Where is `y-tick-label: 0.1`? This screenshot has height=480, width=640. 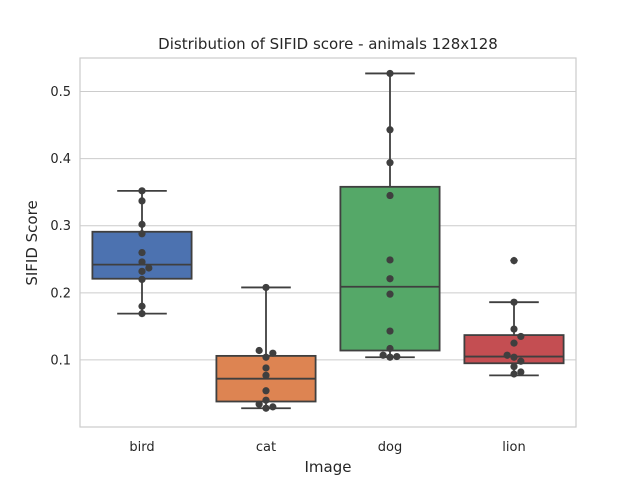
y-tick-label: 0.1 is located at coordinates (60, 360).